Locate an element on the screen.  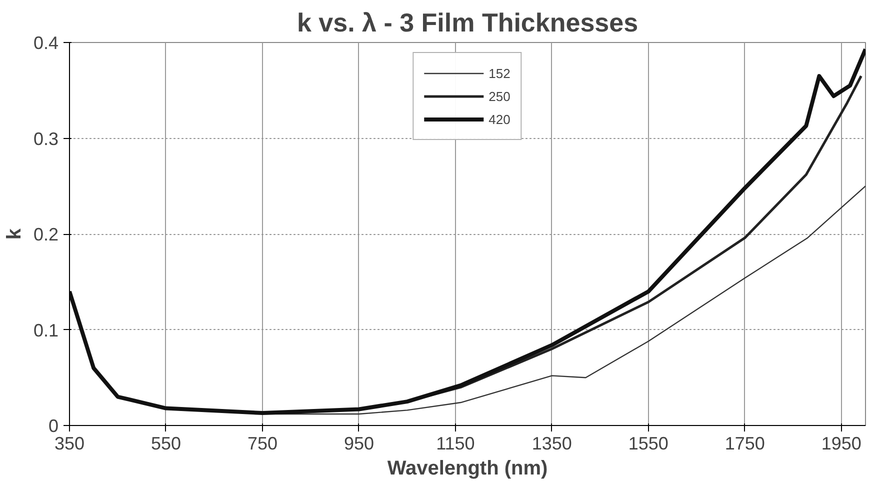
x-tick-label: 950 is located at coordinates (359, 444).